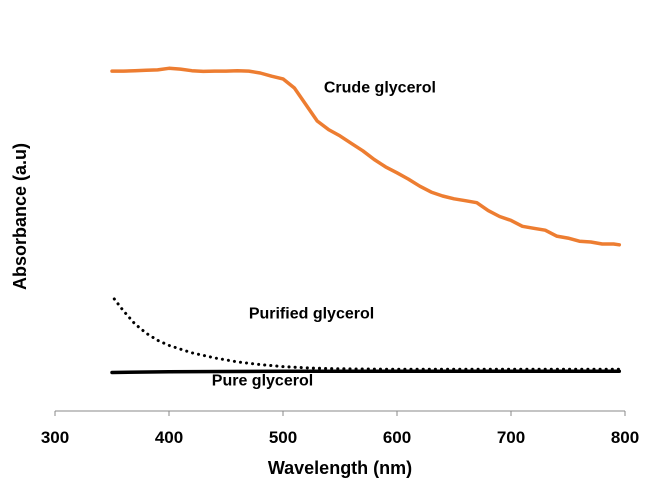  Describe the element at coordinates (340, 429) in the screenshot. I see `x-axis-ticks: 300 400 500 600 700 800` at that location.